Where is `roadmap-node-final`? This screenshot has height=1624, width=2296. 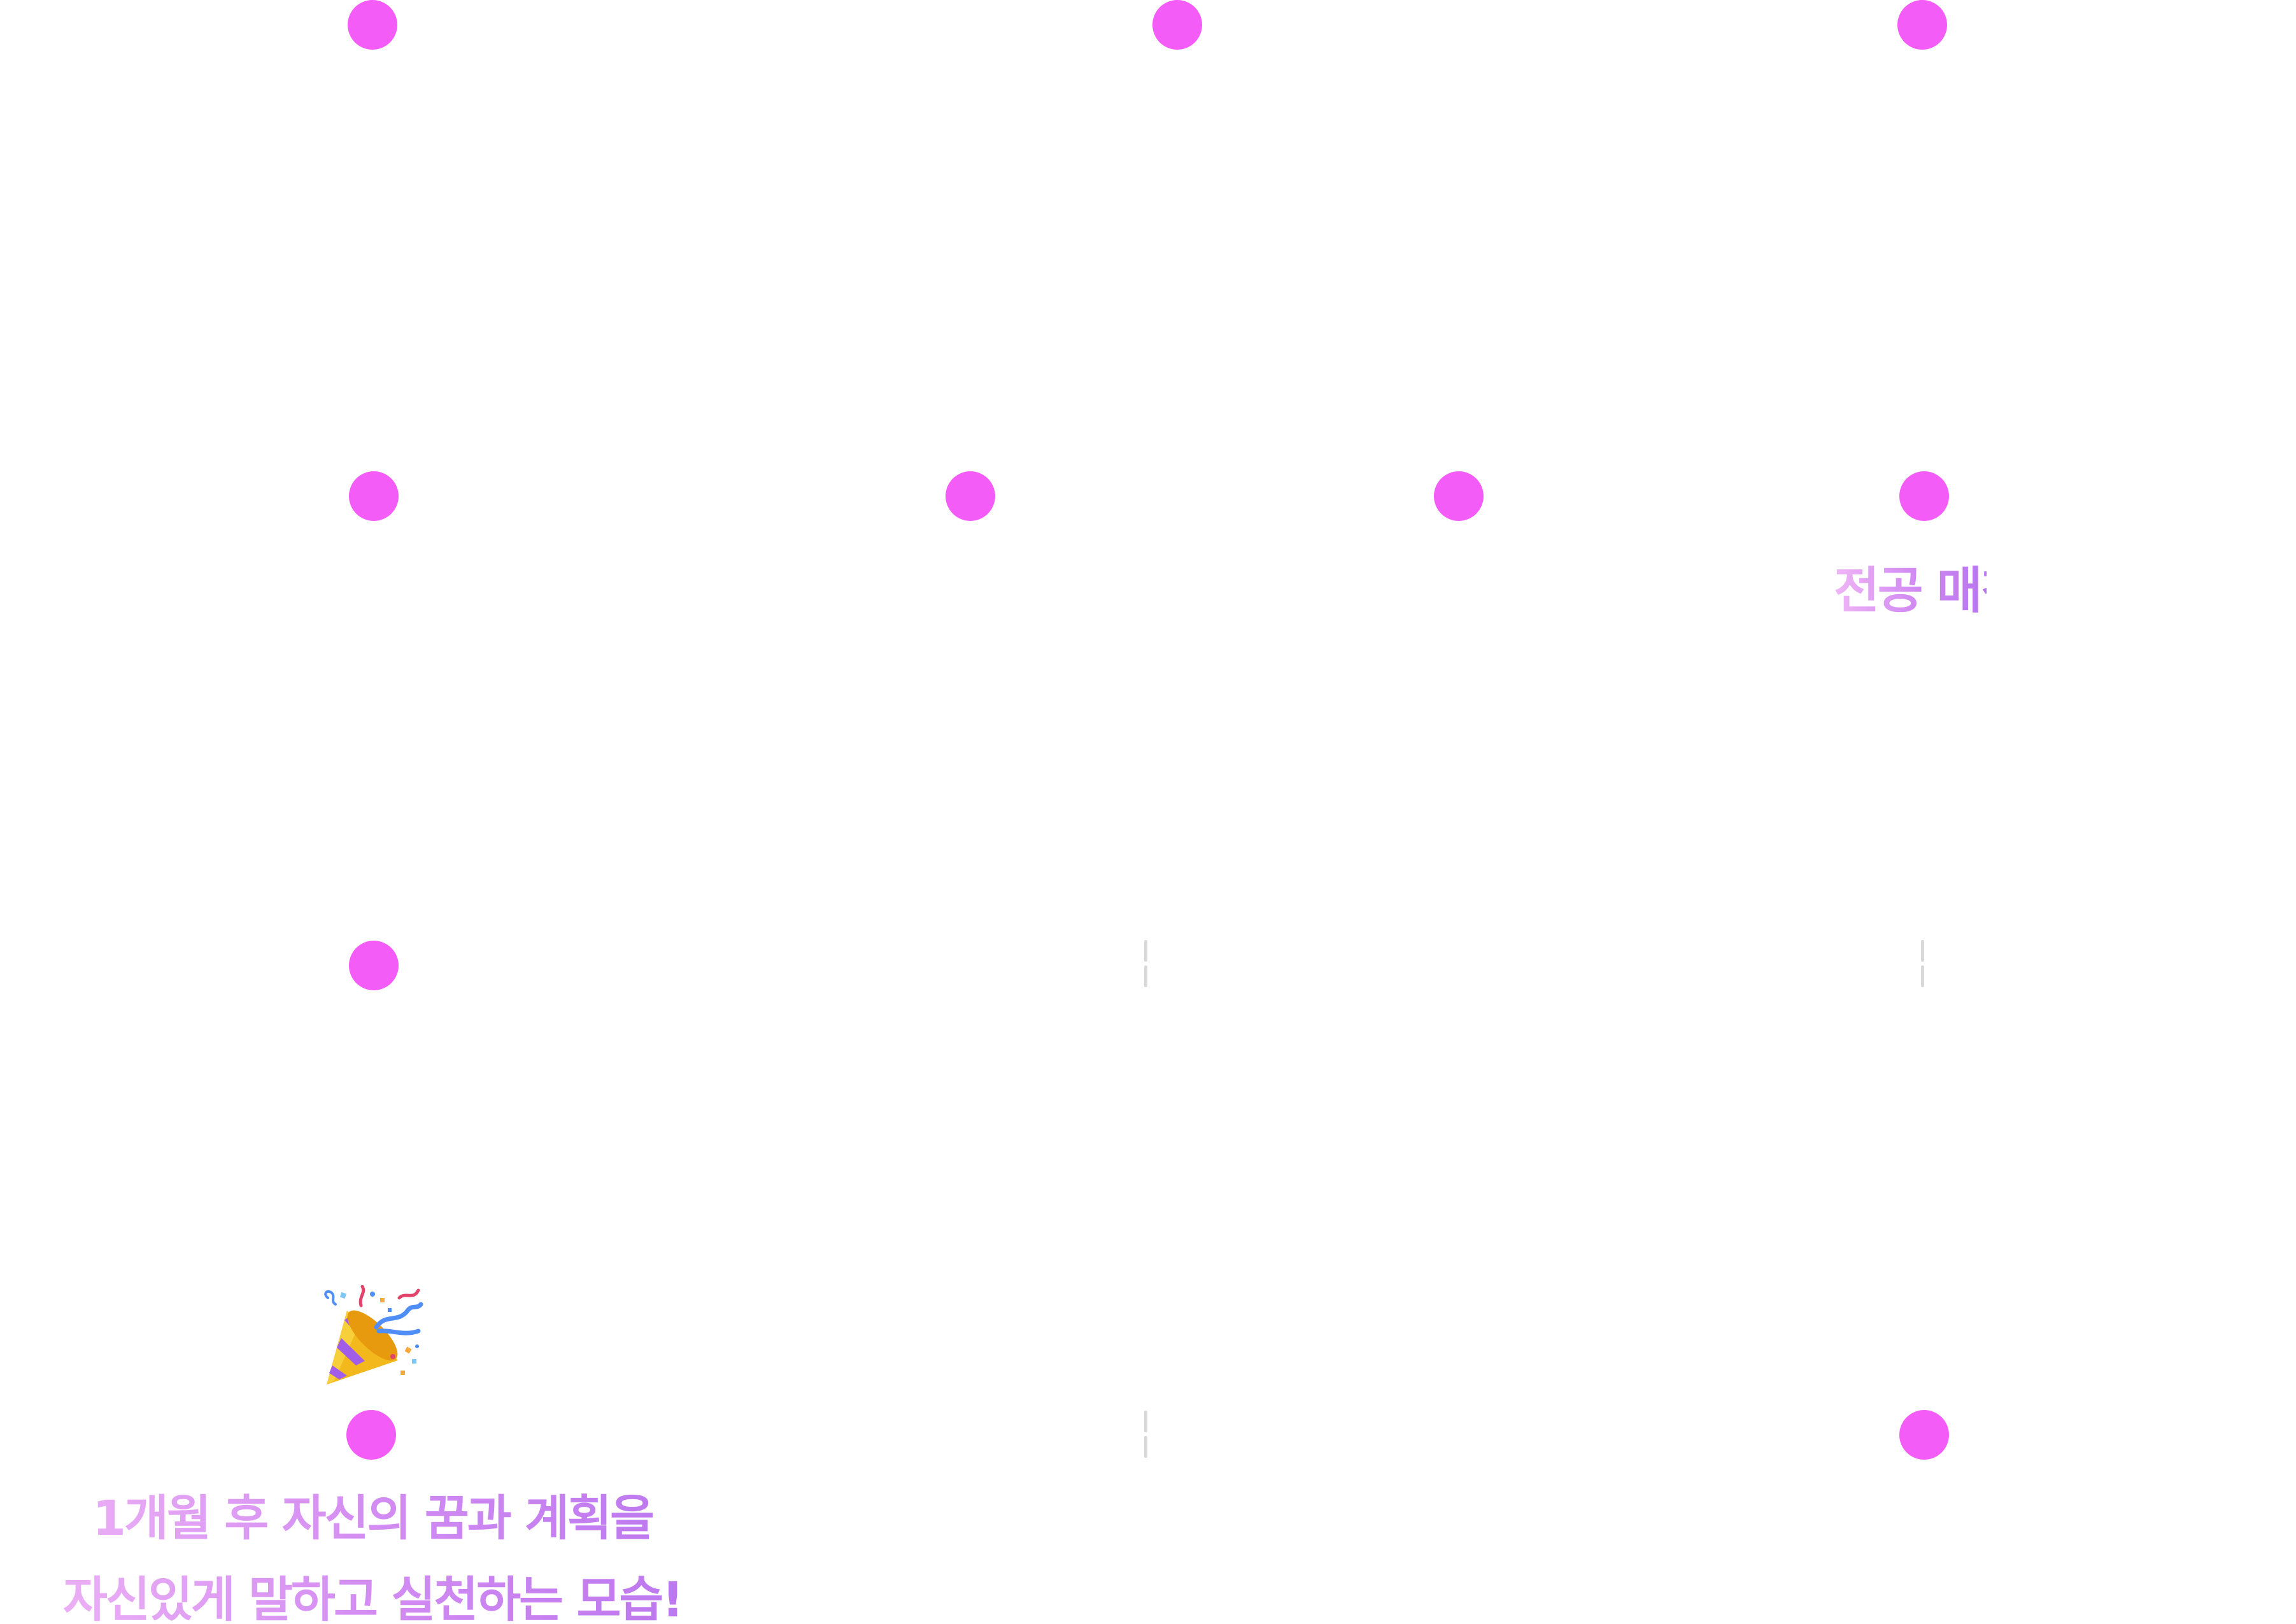
roadmap-node-final is located at coordinates (371, 1435).